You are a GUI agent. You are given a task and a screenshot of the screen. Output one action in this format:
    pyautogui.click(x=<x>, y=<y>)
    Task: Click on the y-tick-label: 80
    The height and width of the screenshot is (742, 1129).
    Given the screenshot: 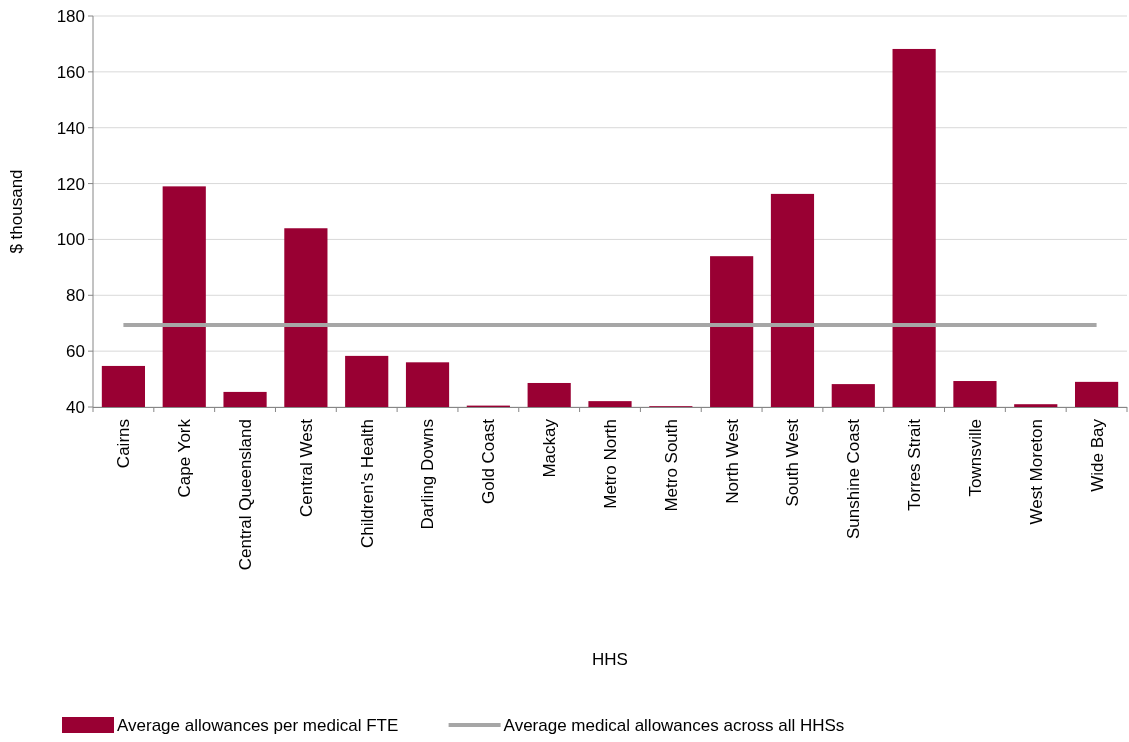 What is the action you would take?
    pyautogui.click(x=75, y=296)
    